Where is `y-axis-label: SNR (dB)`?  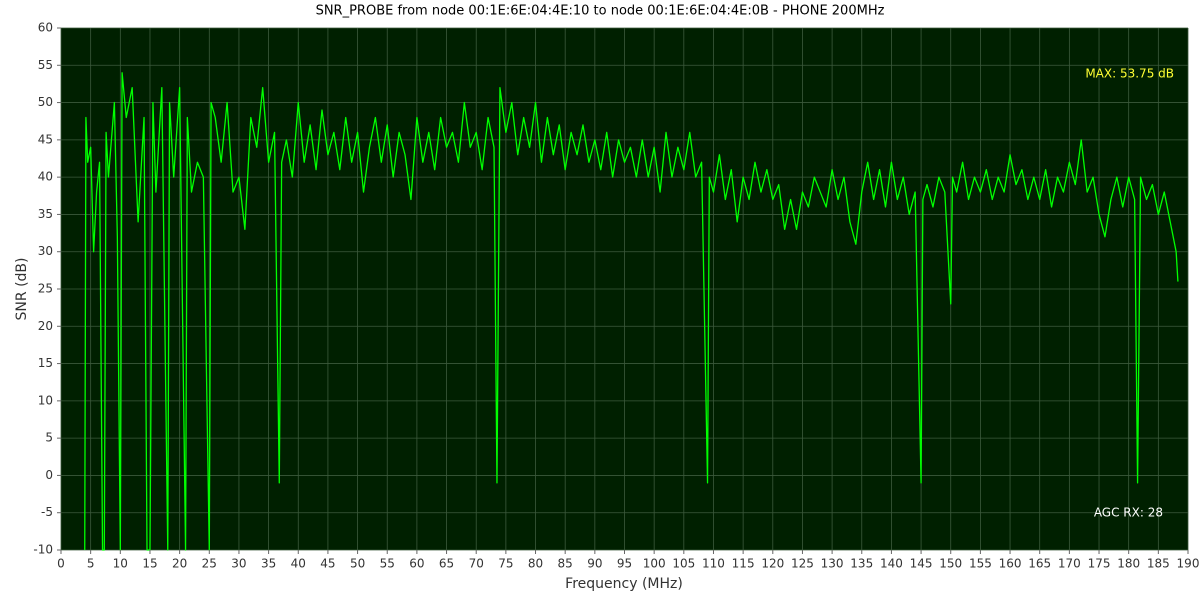 y-axis-label: SNR (dB) is located at coordinates (22, 289).